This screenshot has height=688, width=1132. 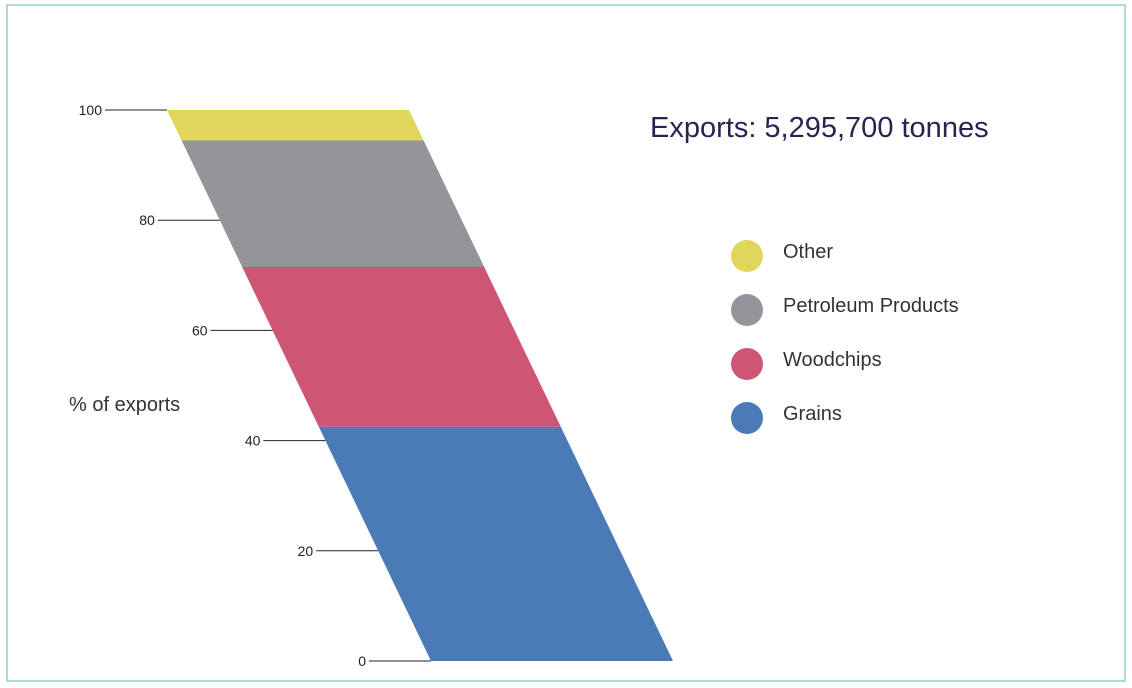 What do you see at coordinates (295, 125) in the screenshot?
I see `bar-segment-other` at bounding box center [295, 125].